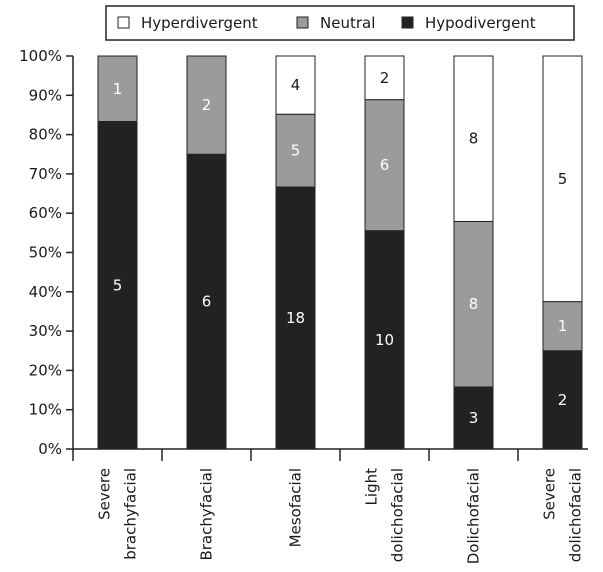 This screenshot has height=572, width=603. I want to click on data-label-hyperdivergent: 4, so click(296, 85).